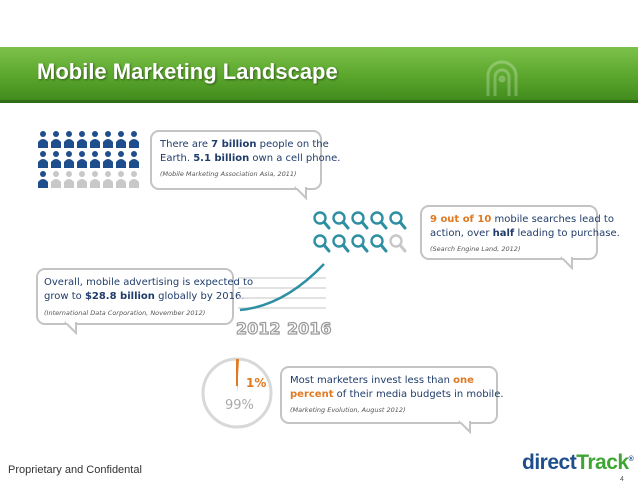 This screenshot has height=493, width=638. Describe the element at coordinates (602, 462) in the screenshot. I see `logo-part2: Track` at that location.